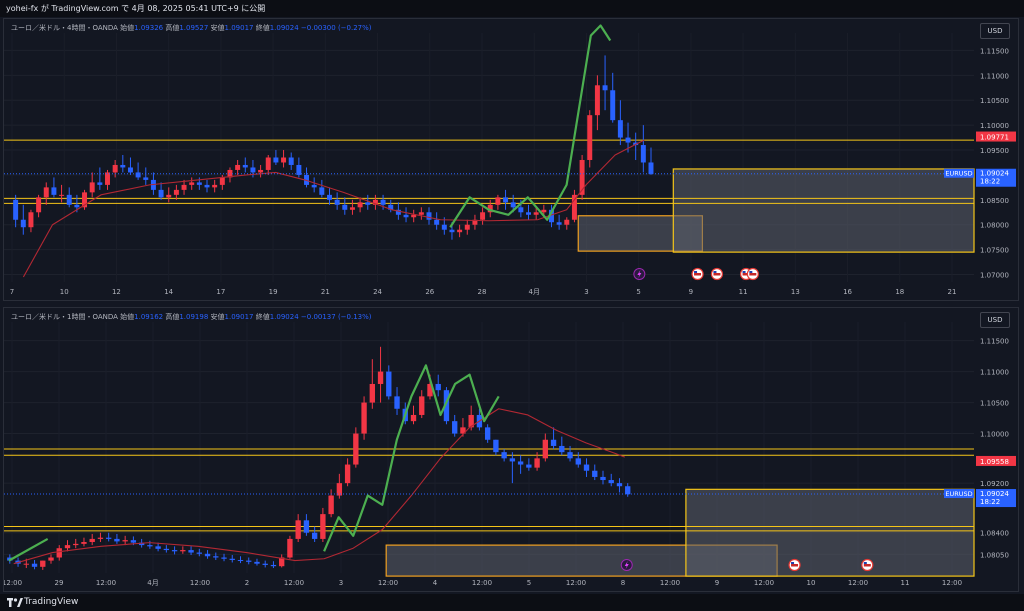  I want to click on y-tick-label: 1.08050, so click(994, 555).